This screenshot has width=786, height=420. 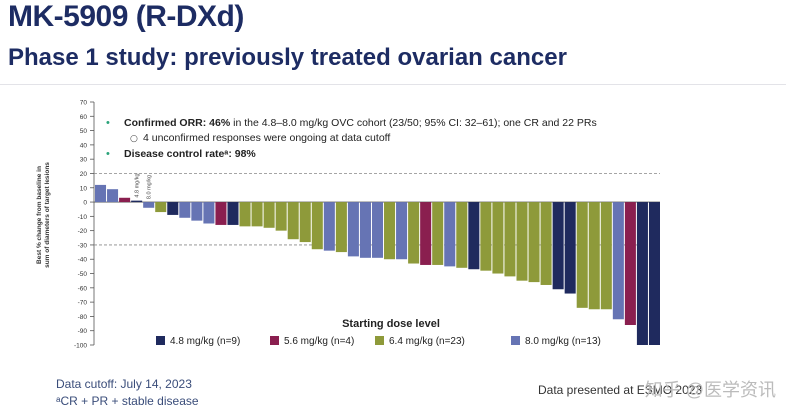 I want to click on legend-label: 4.8 mg/kg (n=9), so click(x=205, y=341).